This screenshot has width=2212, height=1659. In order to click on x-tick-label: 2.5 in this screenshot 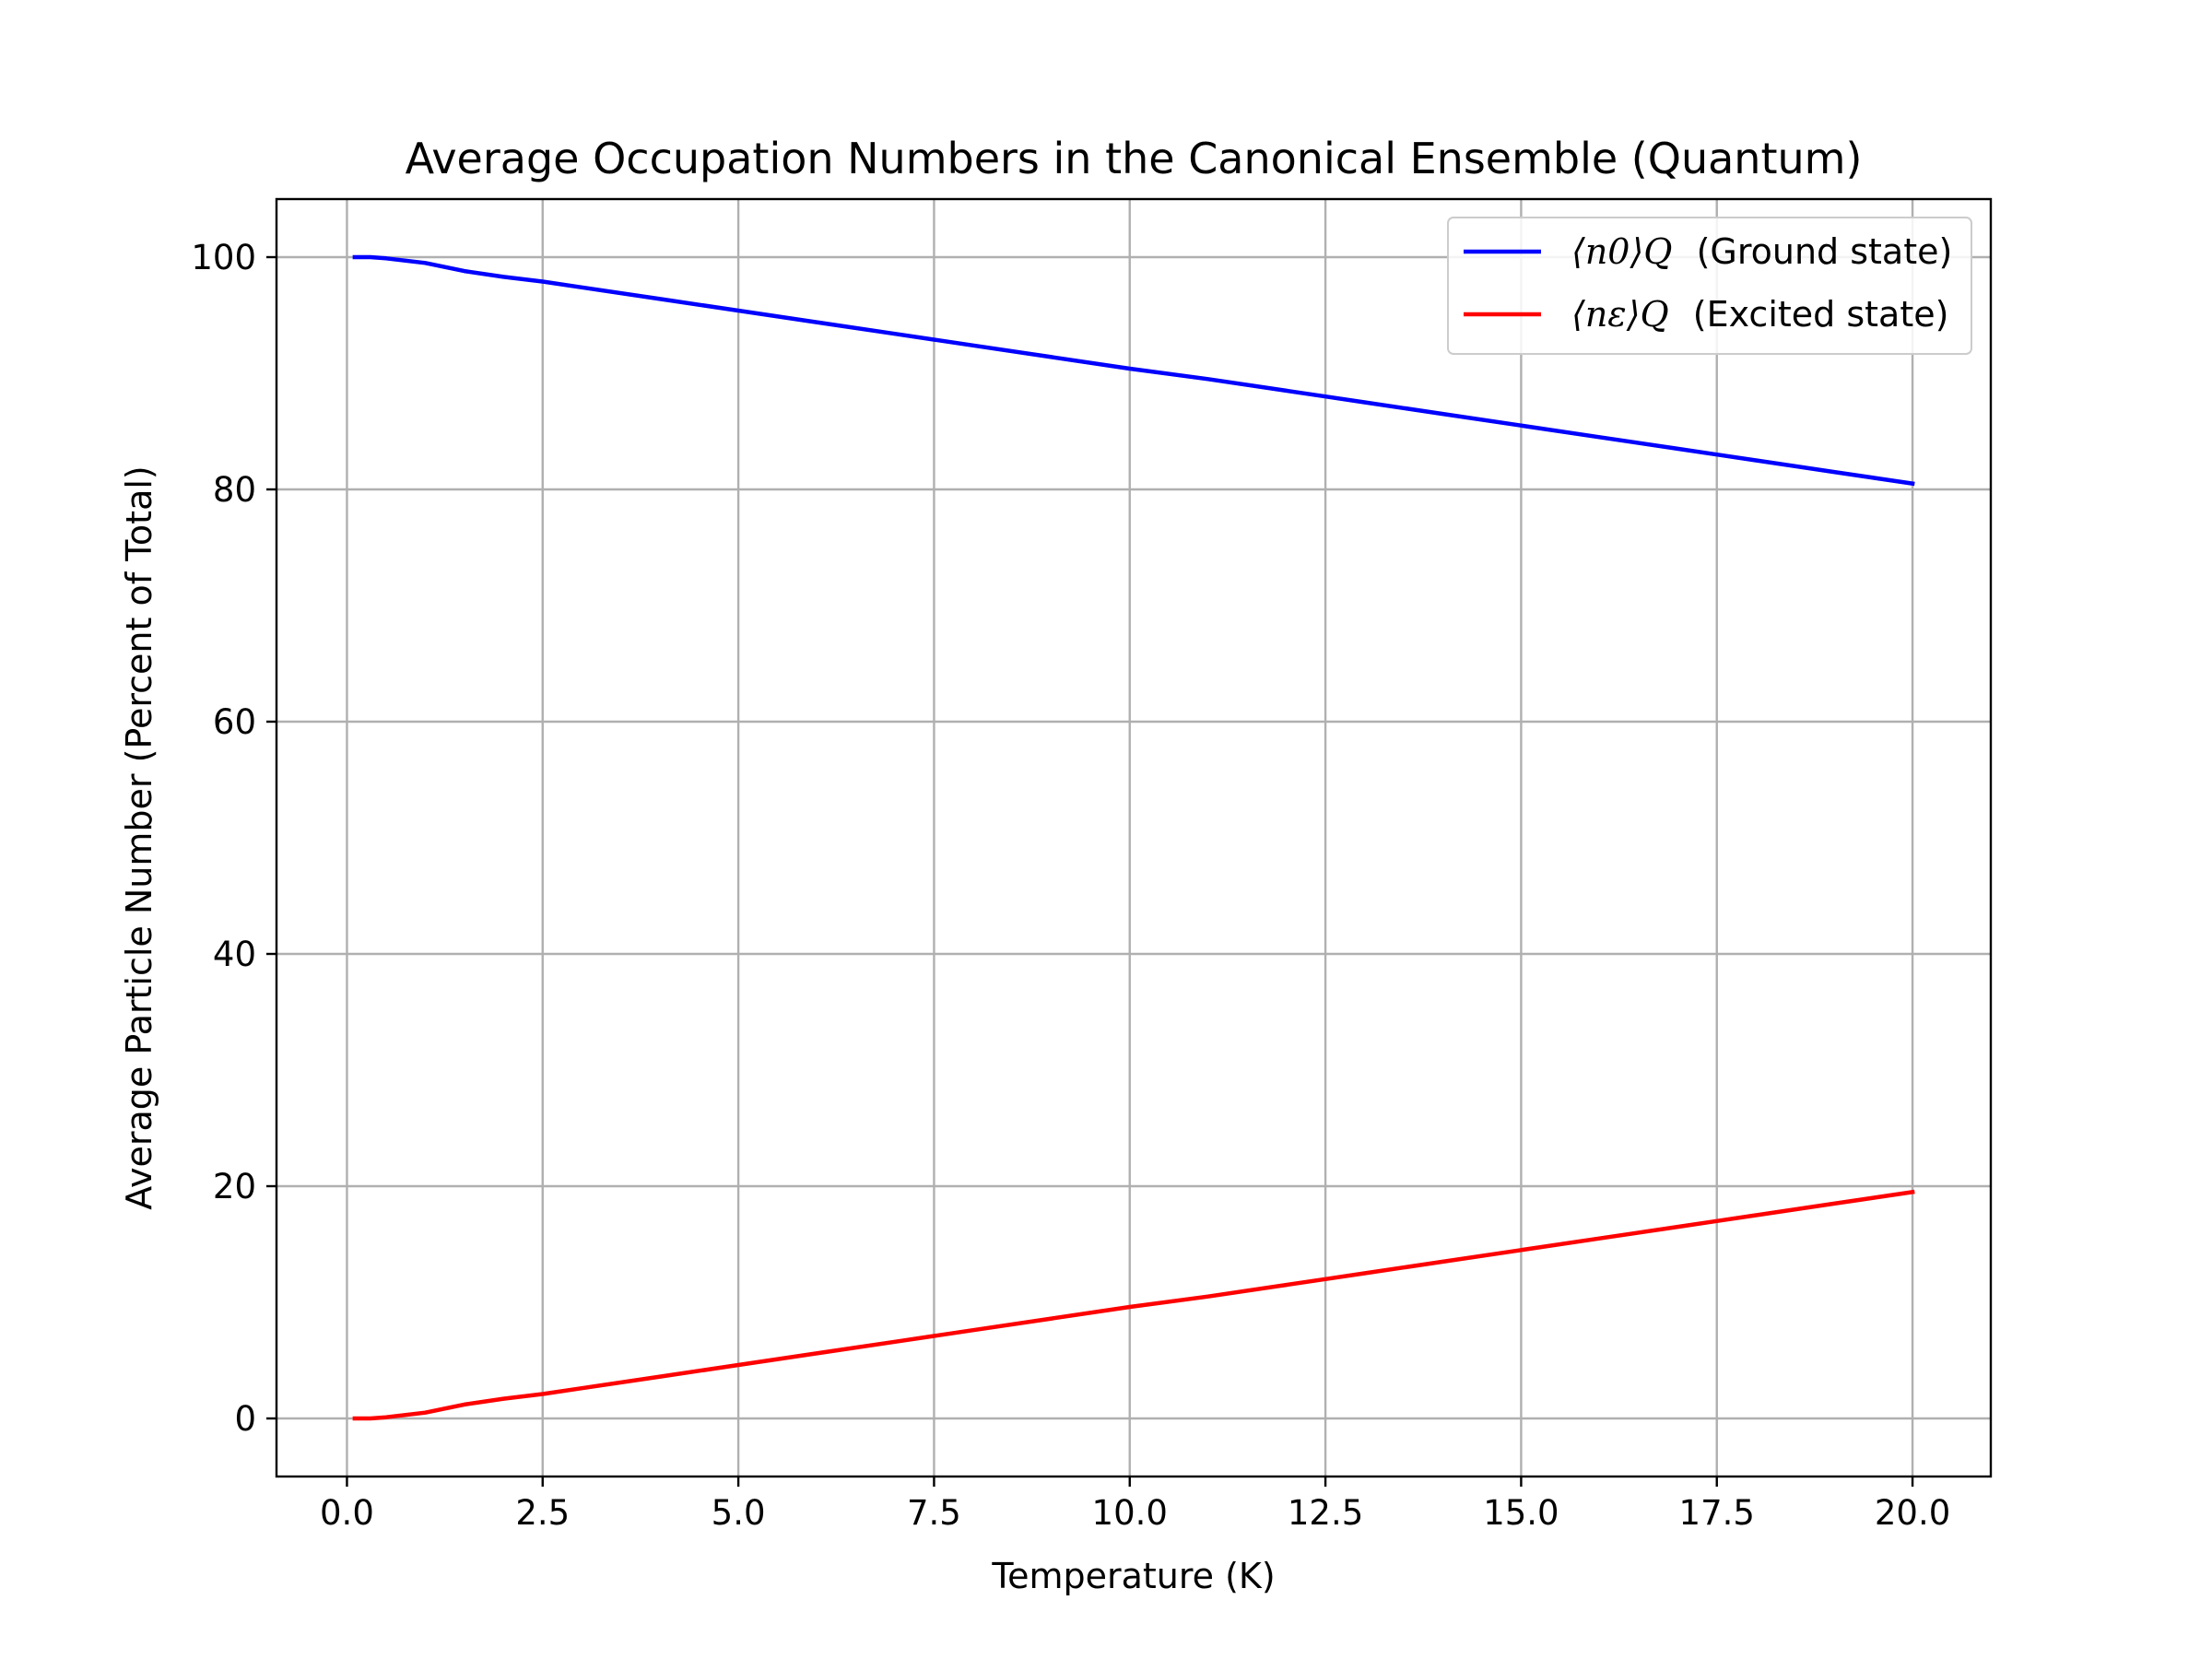, I will do `click(542, 1513)`.